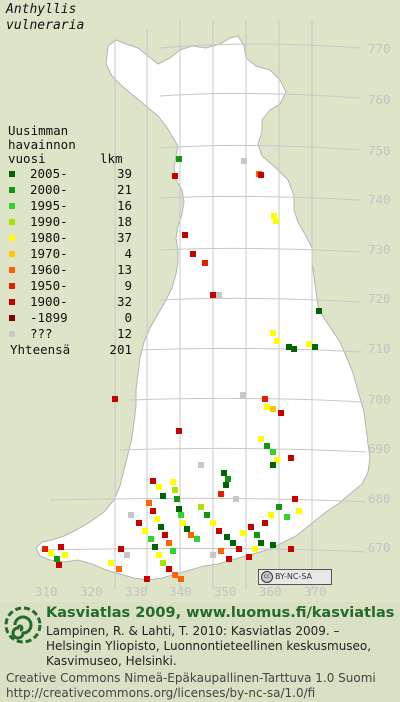  What do you see at coordinates (225, 591) in the screenshot?
I see `x-tick-label: 350` at bounding box center [225, 591].